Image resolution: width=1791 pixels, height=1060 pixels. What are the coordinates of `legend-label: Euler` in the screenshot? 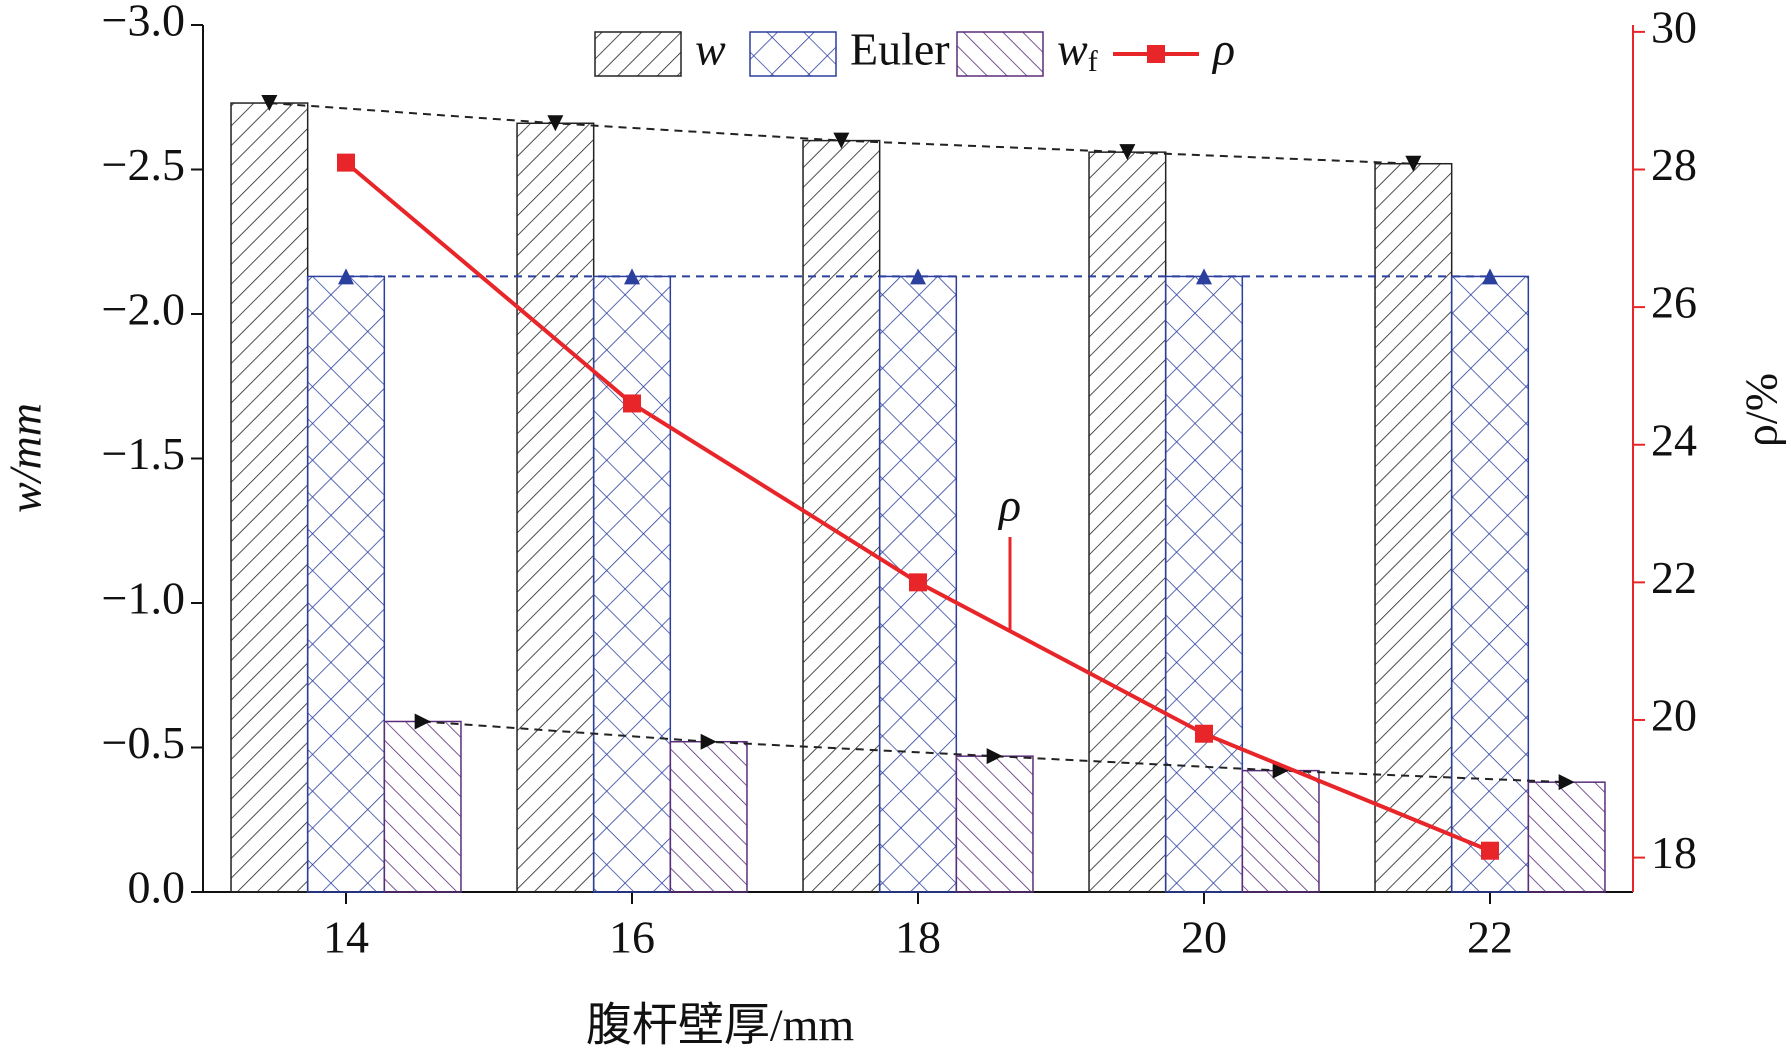 It's located at (900, 49).